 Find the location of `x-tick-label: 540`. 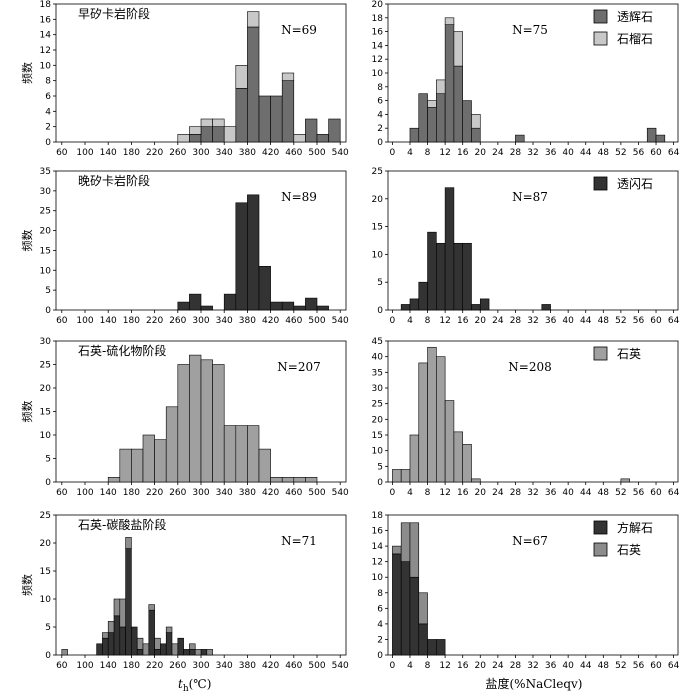

x-tick-label: 540 is located at coordinates (340, 666).